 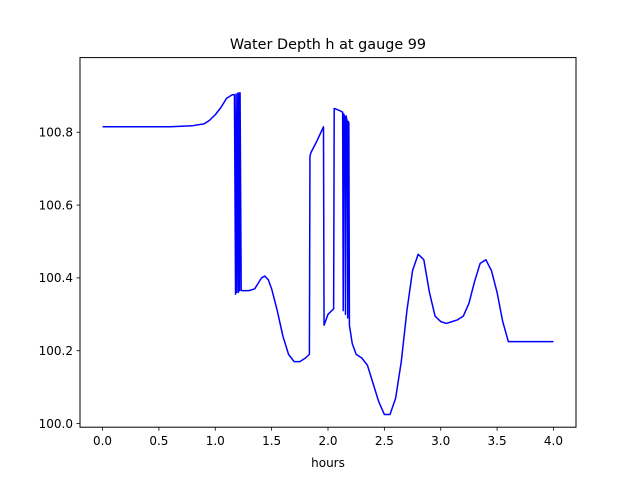 What do you see at coordinates (56, 132) in the screenshot?
I see `y-tick-label: 100.8` at bounding box center [56, 132].